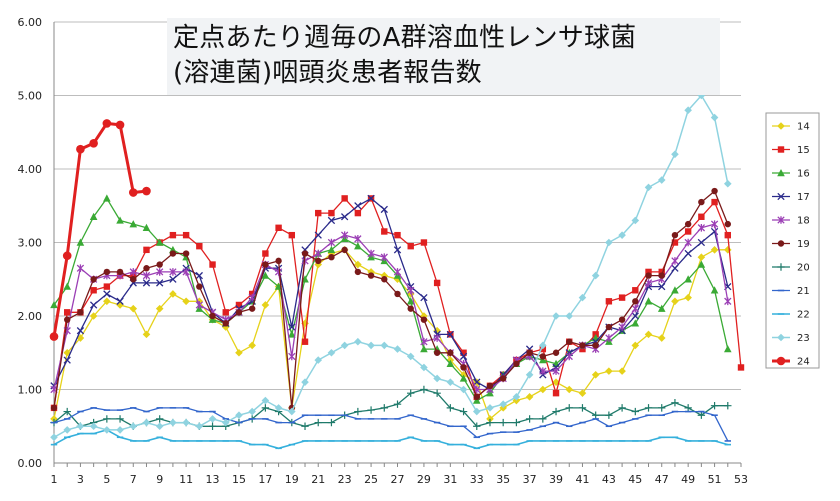 This screenshot has width=840, height=501. What do you see at coordinates (159, 479) in the screenshot?
I see `x-tick-label: 9` at bounding box center [159, 479].